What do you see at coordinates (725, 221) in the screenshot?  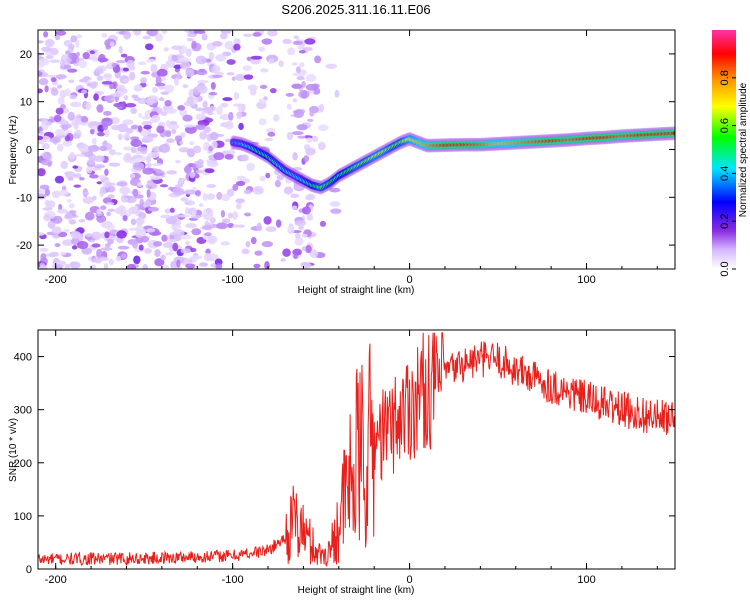 I see `colorbar-tick-label: 0.2` at bounding box center [725, 221].